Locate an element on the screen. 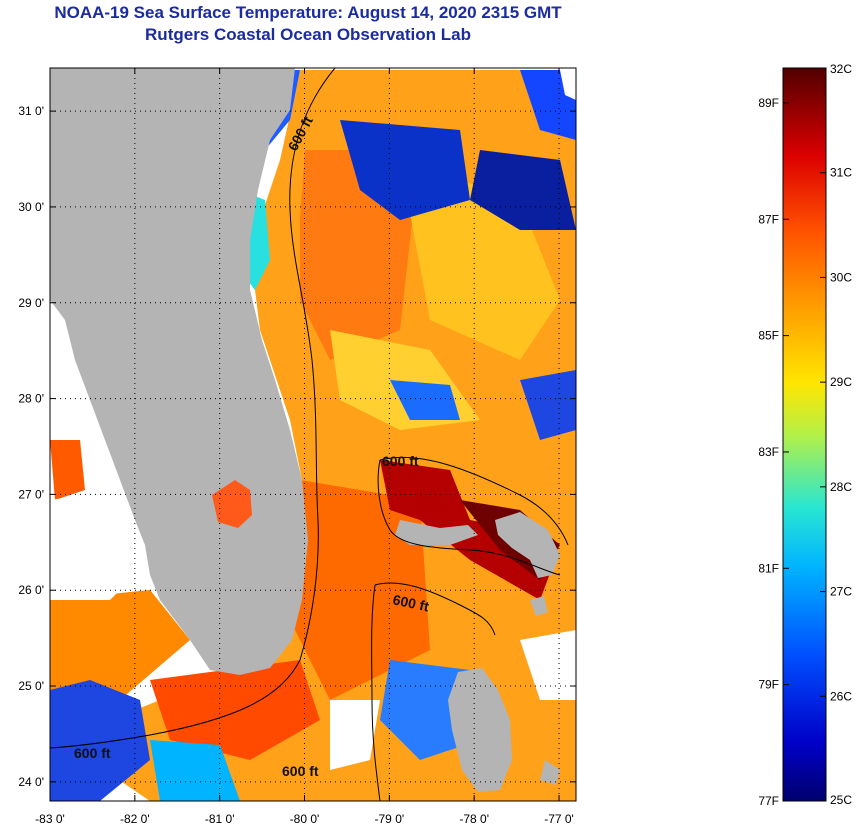 The image size is (864, 832). colorbar-celsius-scale: 32C 31C 30C 29C 28C 27C 26C 25C is located at coordinates (836, 434).